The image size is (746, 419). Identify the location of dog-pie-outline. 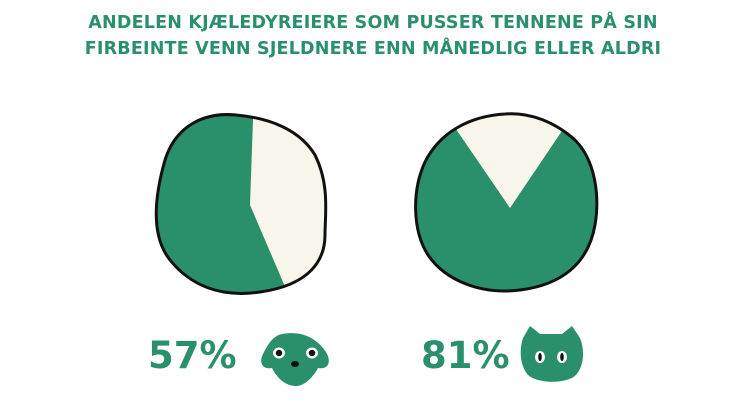
(241, 204).